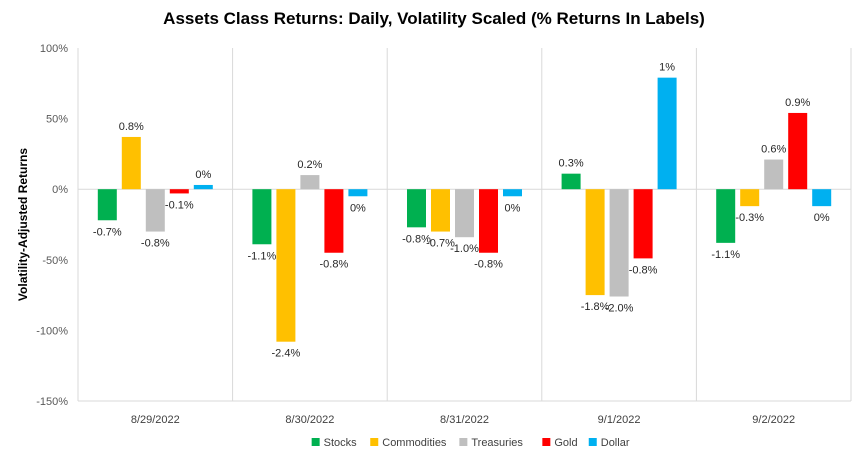 Image resolution: width=868 pixels, height=458 pixels. Describe the element at coordinates (57, 120) in the screenshot. I see `y-tick-label: 50%` at that location.